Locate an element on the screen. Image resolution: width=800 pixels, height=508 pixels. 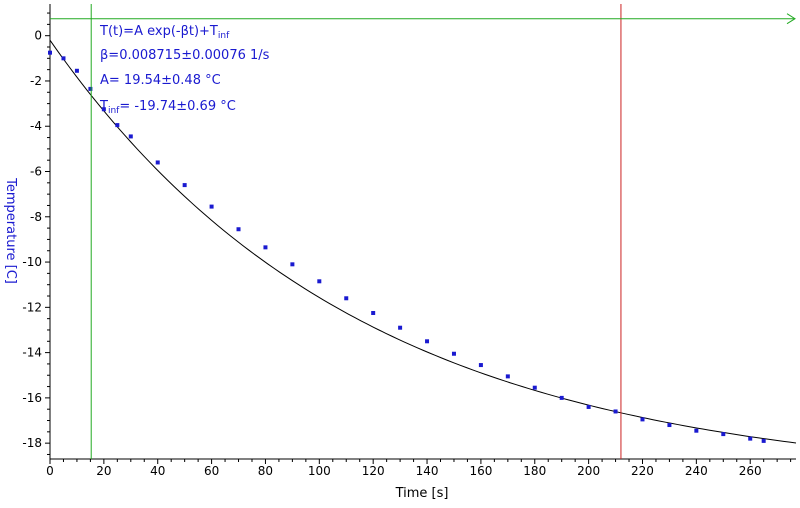
x-axis-title: Time [s] is located at coordinates (422, 493).